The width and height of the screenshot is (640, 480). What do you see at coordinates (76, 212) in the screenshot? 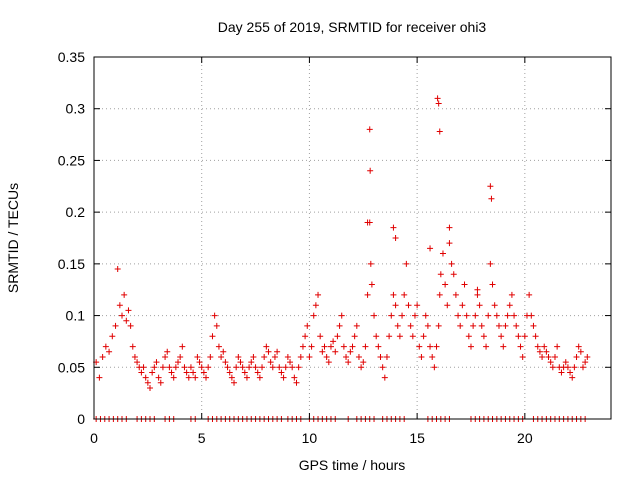
I see `y-tick-label: 0.2` at bounding box center [76, 212].